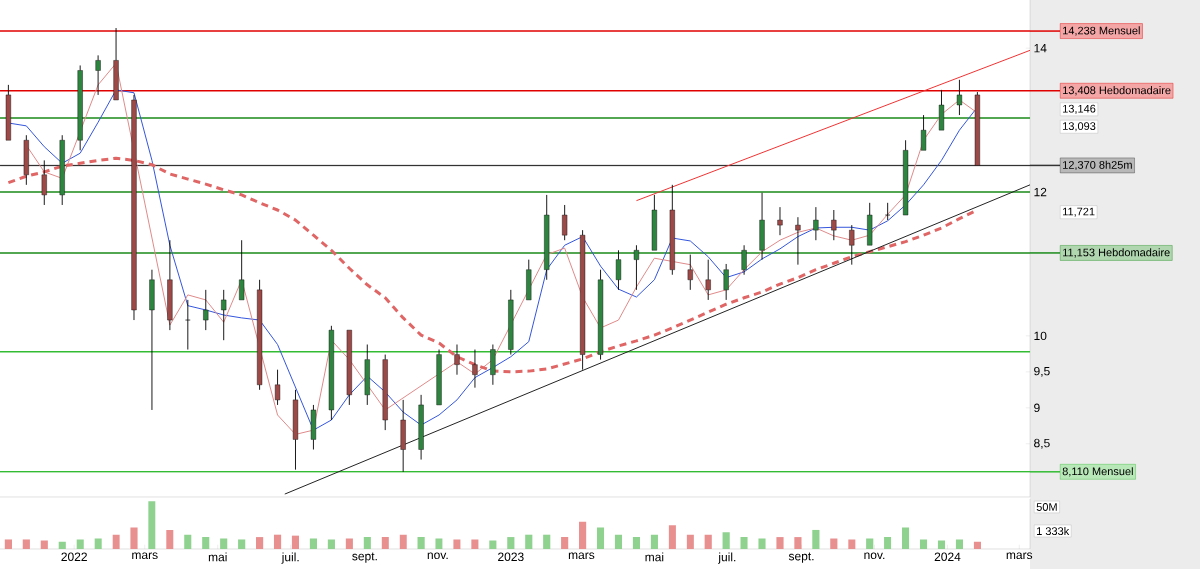 The height and width of the screenshot is (569, 1200). I want to click on text: 11,721, so click(1079, 212).